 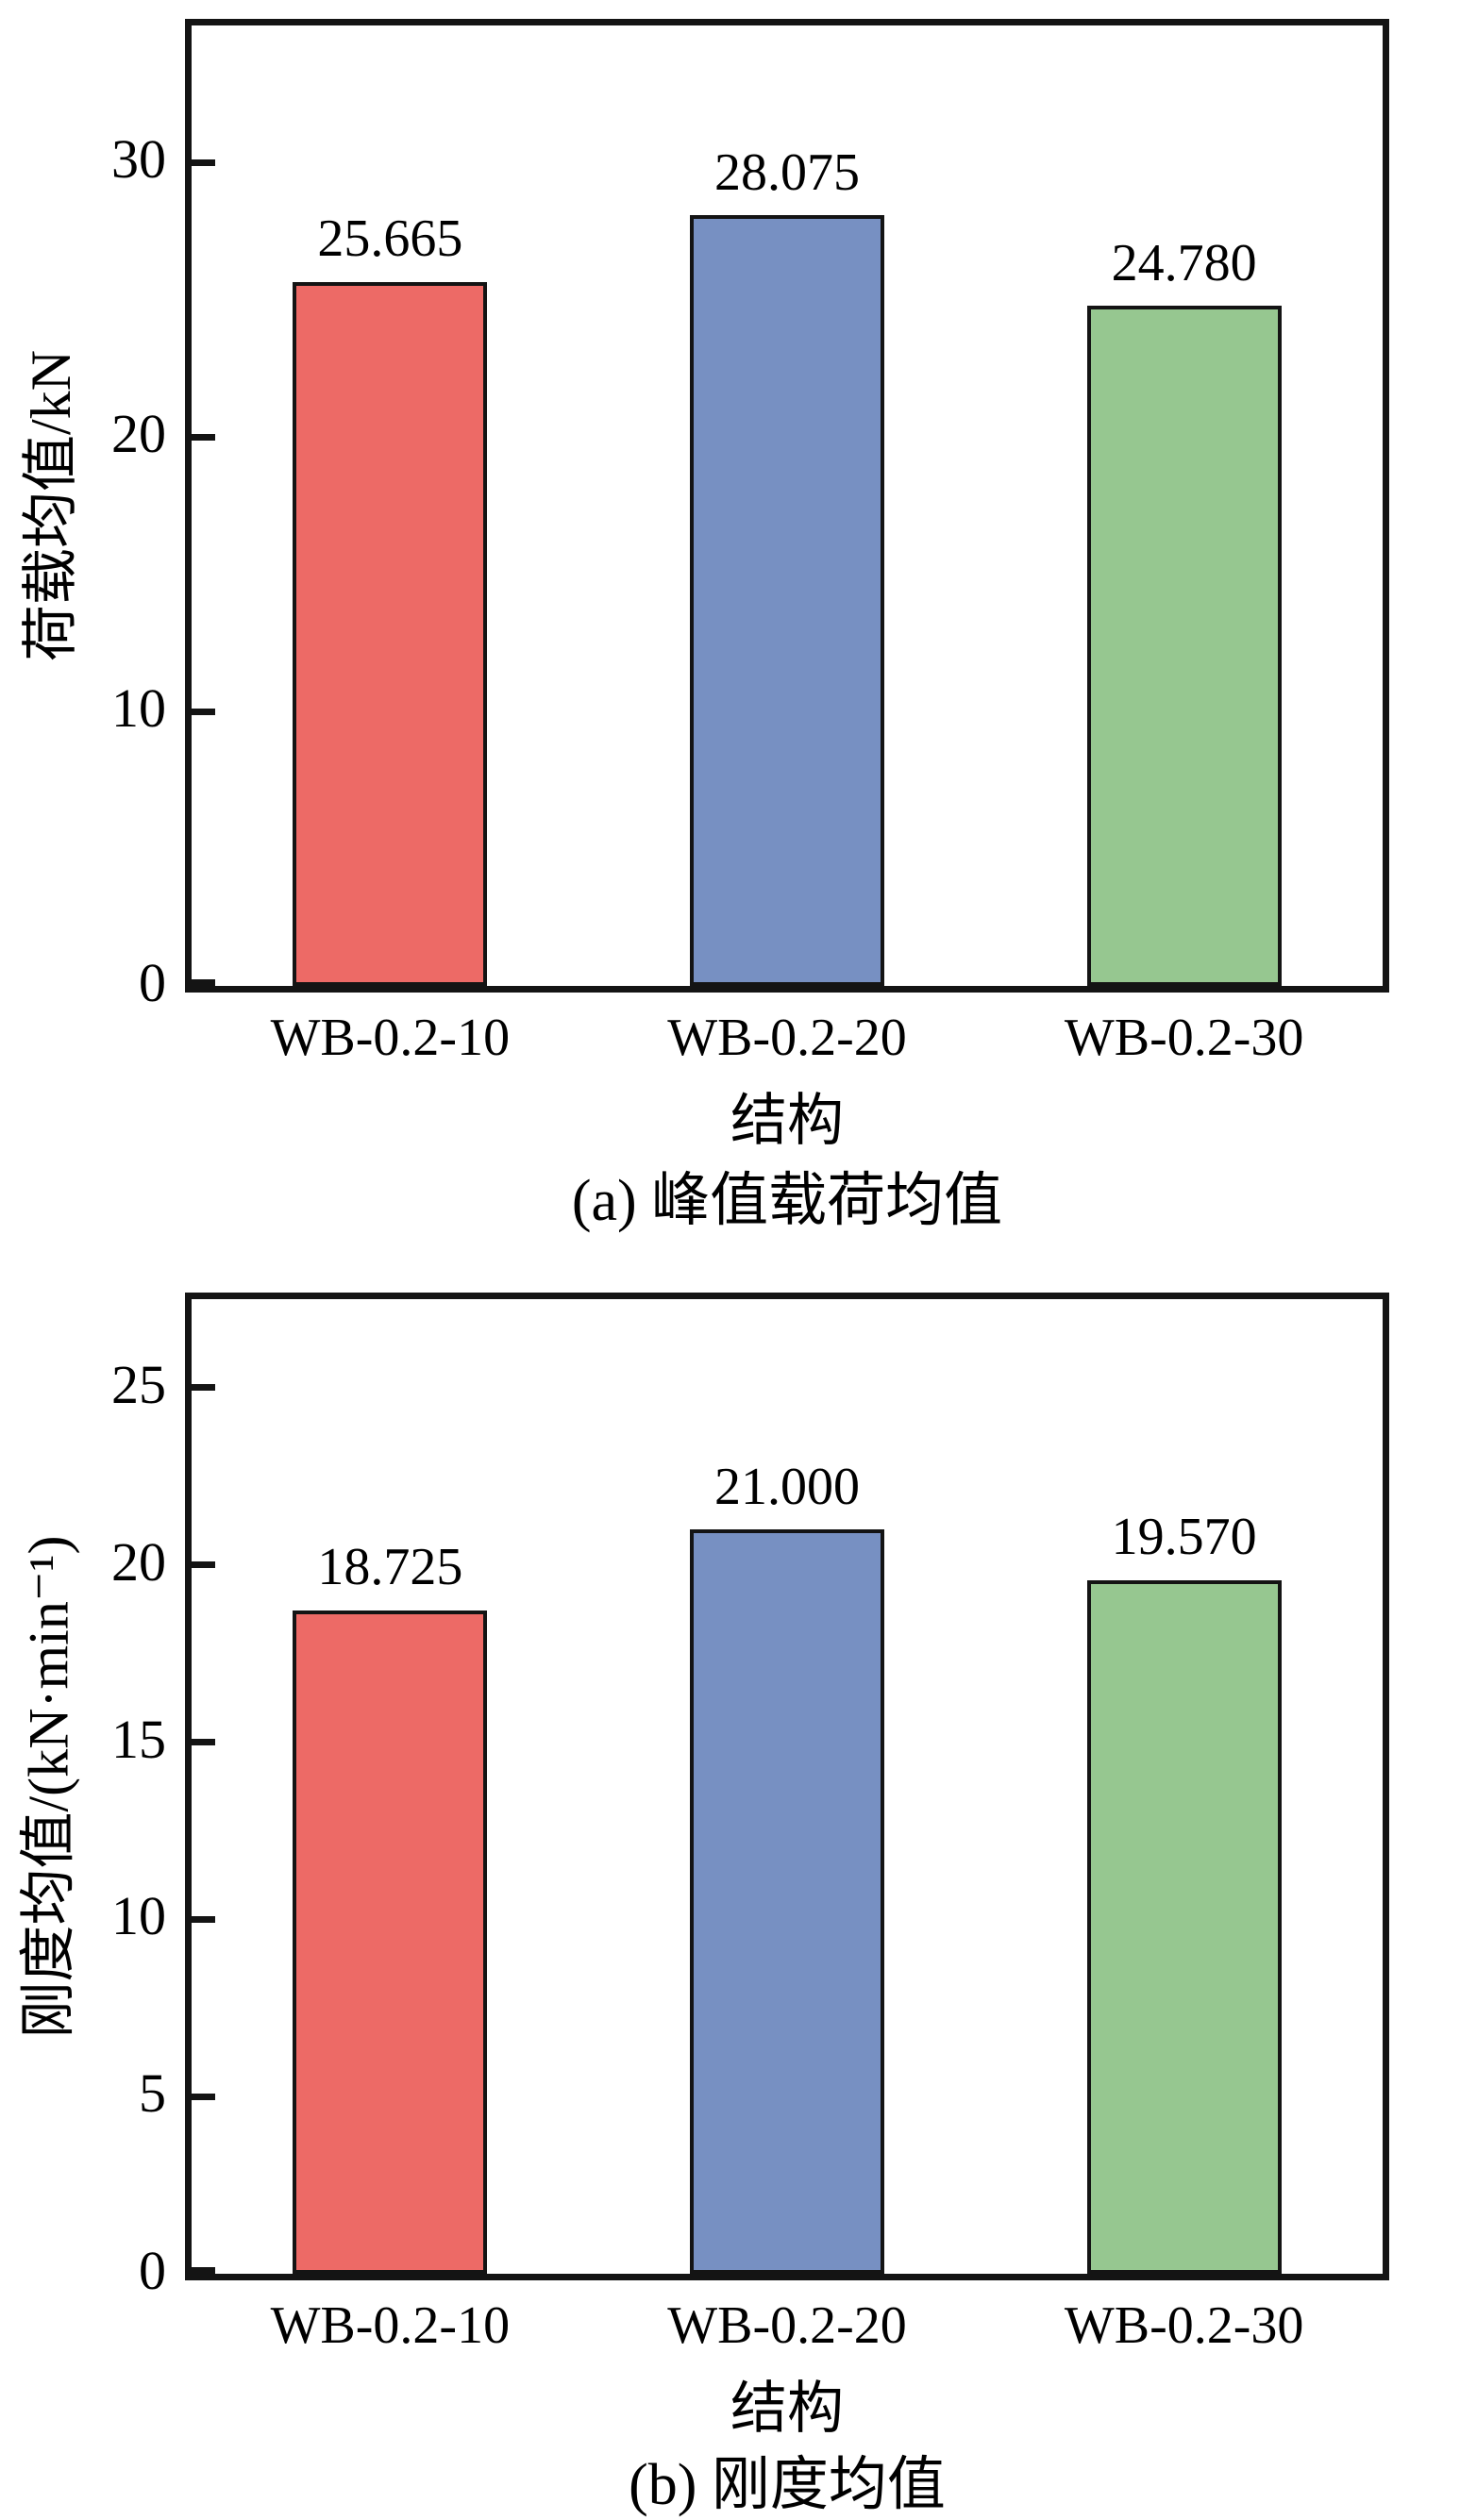 What do you see at coordinates (787, 1121) in the screenshot?
I see `chart-a-x-axis-label: 结构` at bounding box center [787, 1121].